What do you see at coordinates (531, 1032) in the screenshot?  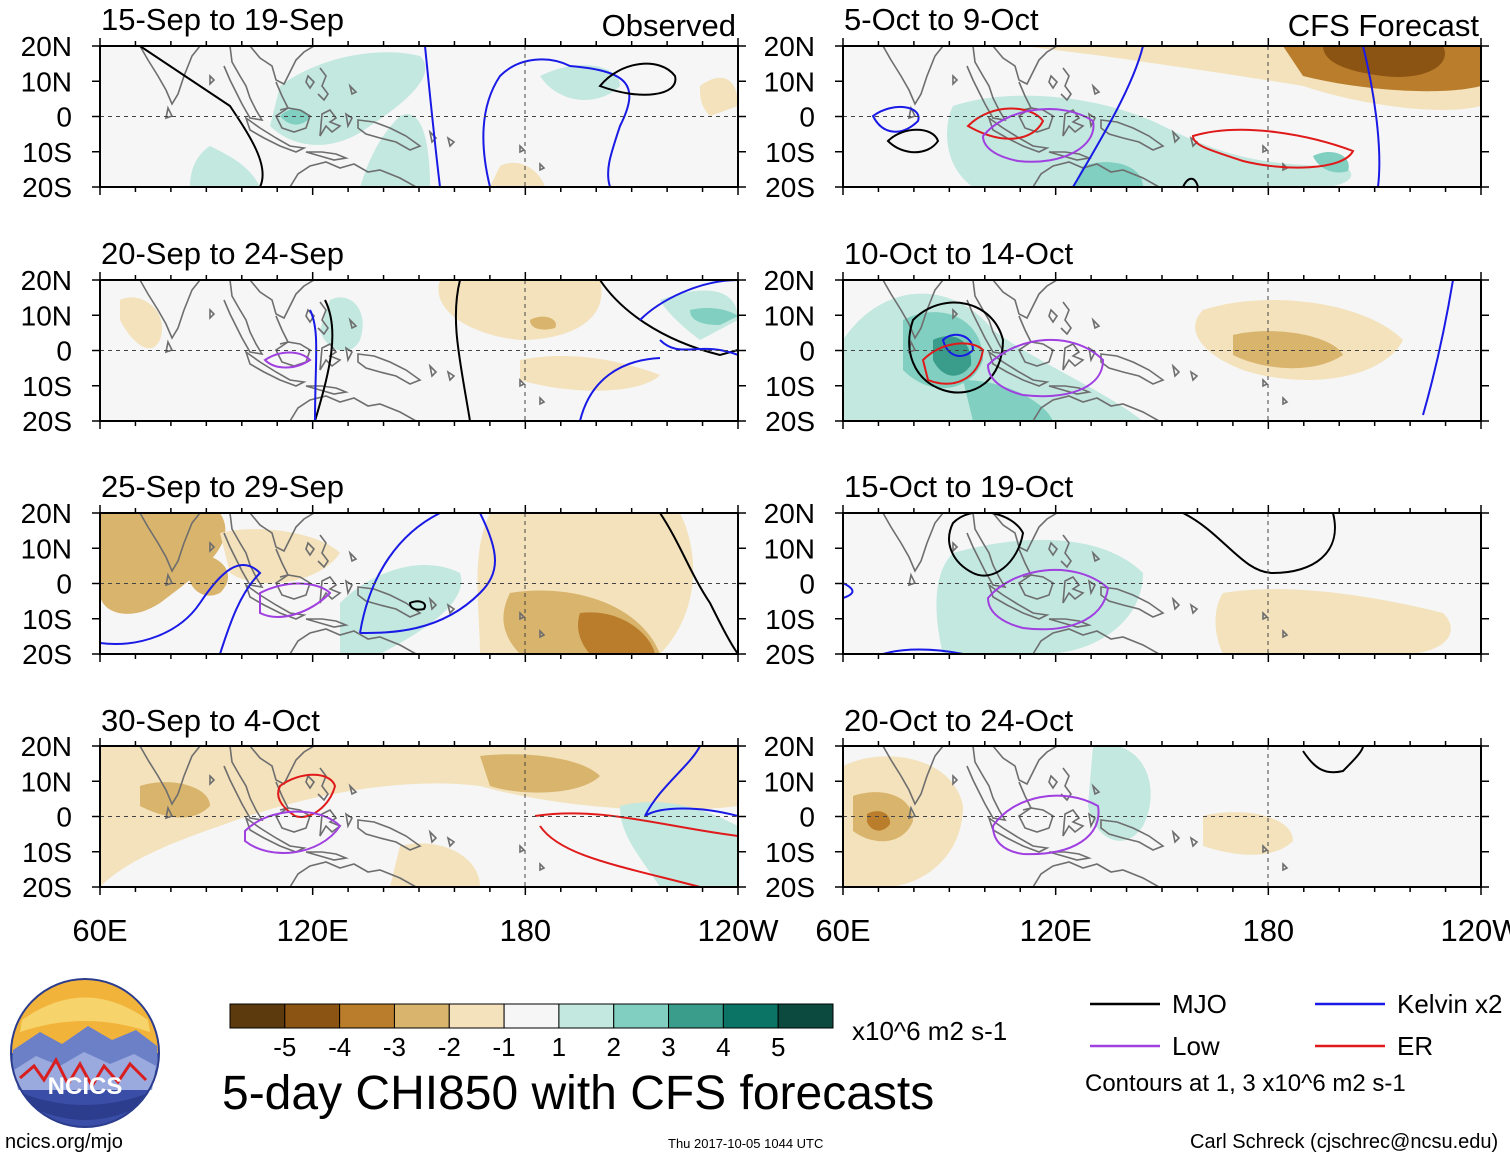 I see `colorbar: -5 -4 -3 -2 -1 1 2 3 4 5` at bounding box center [531, 1032].